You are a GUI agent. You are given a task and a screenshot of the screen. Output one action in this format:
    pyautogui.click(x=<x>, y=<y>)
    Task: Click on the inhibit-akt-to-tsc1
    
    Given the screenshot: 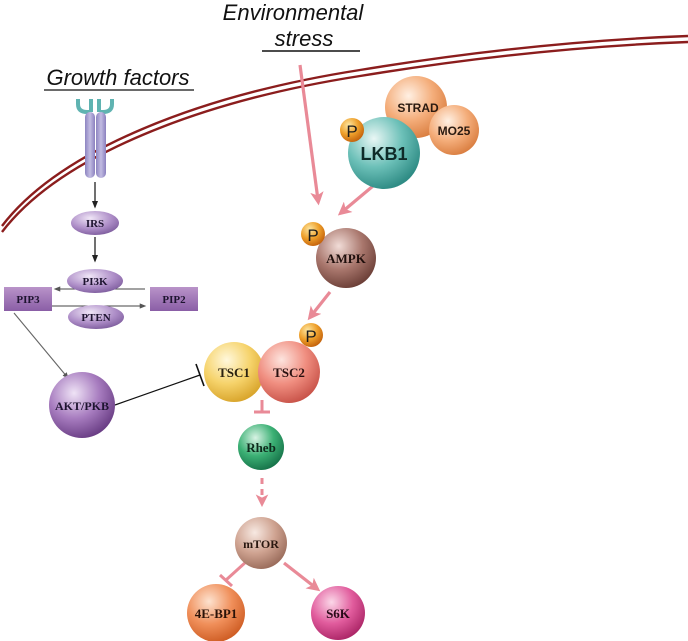 What is the action you would take?
    pyautogui.click(x=157, y=390)
    